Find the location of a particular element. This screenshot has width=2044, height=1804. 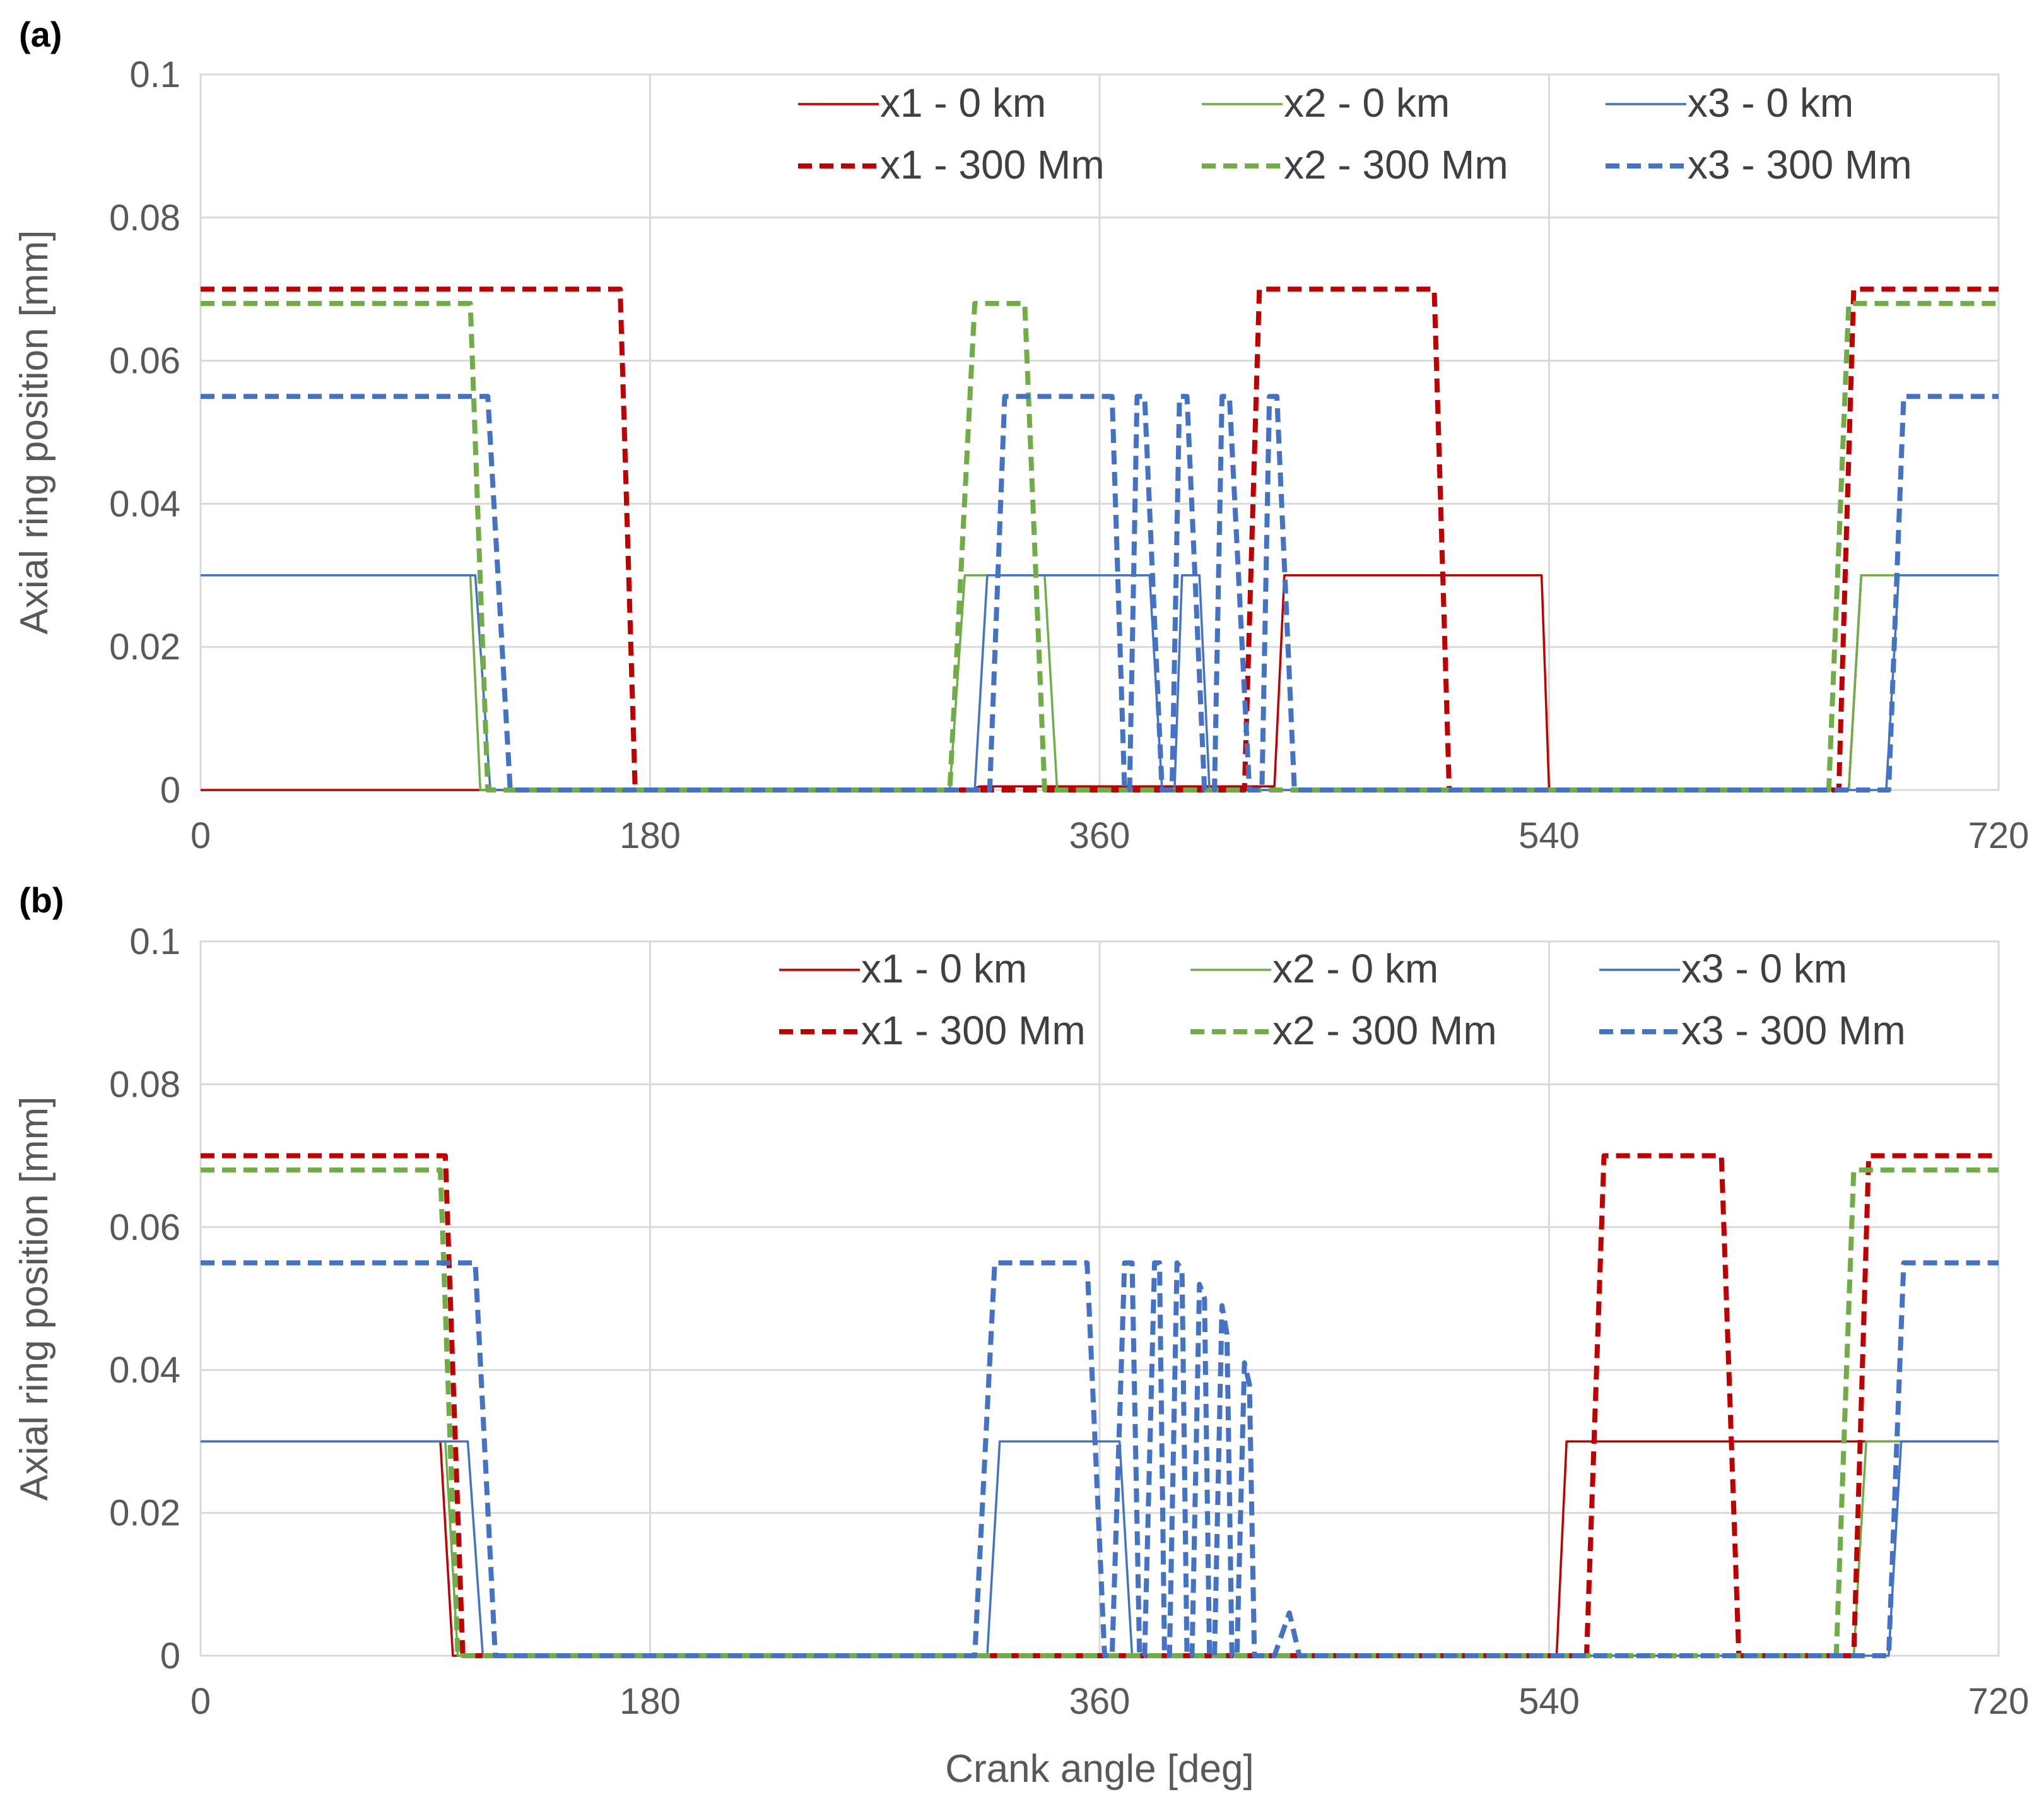

series-line-x3-0-km is located at coordinates (1100, 1548).